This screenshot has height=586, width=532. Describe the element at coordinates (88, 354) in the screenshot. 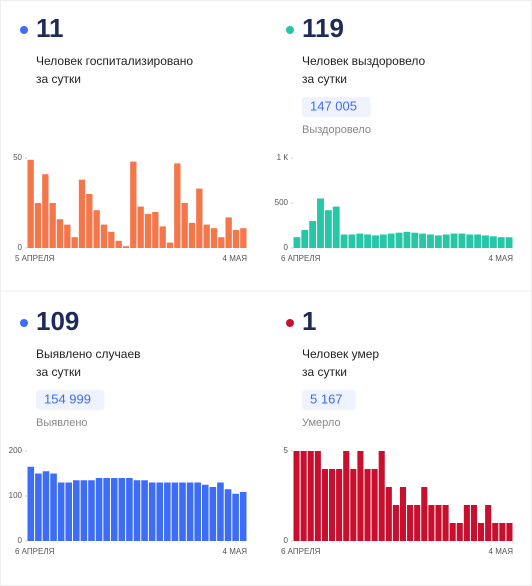

I see `caption: Выявлено случаев` at that location.